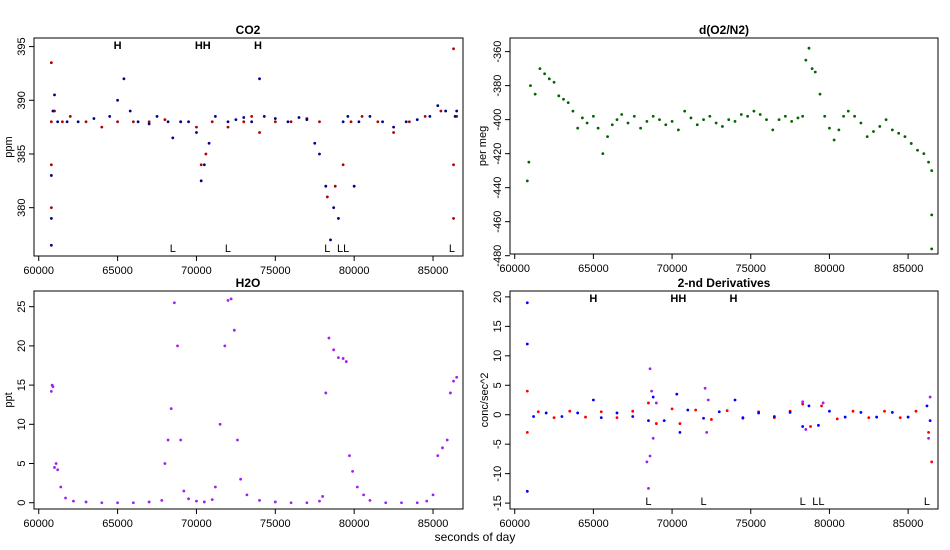  I want to click on x-tick-label: 75000, so click(275, 524).